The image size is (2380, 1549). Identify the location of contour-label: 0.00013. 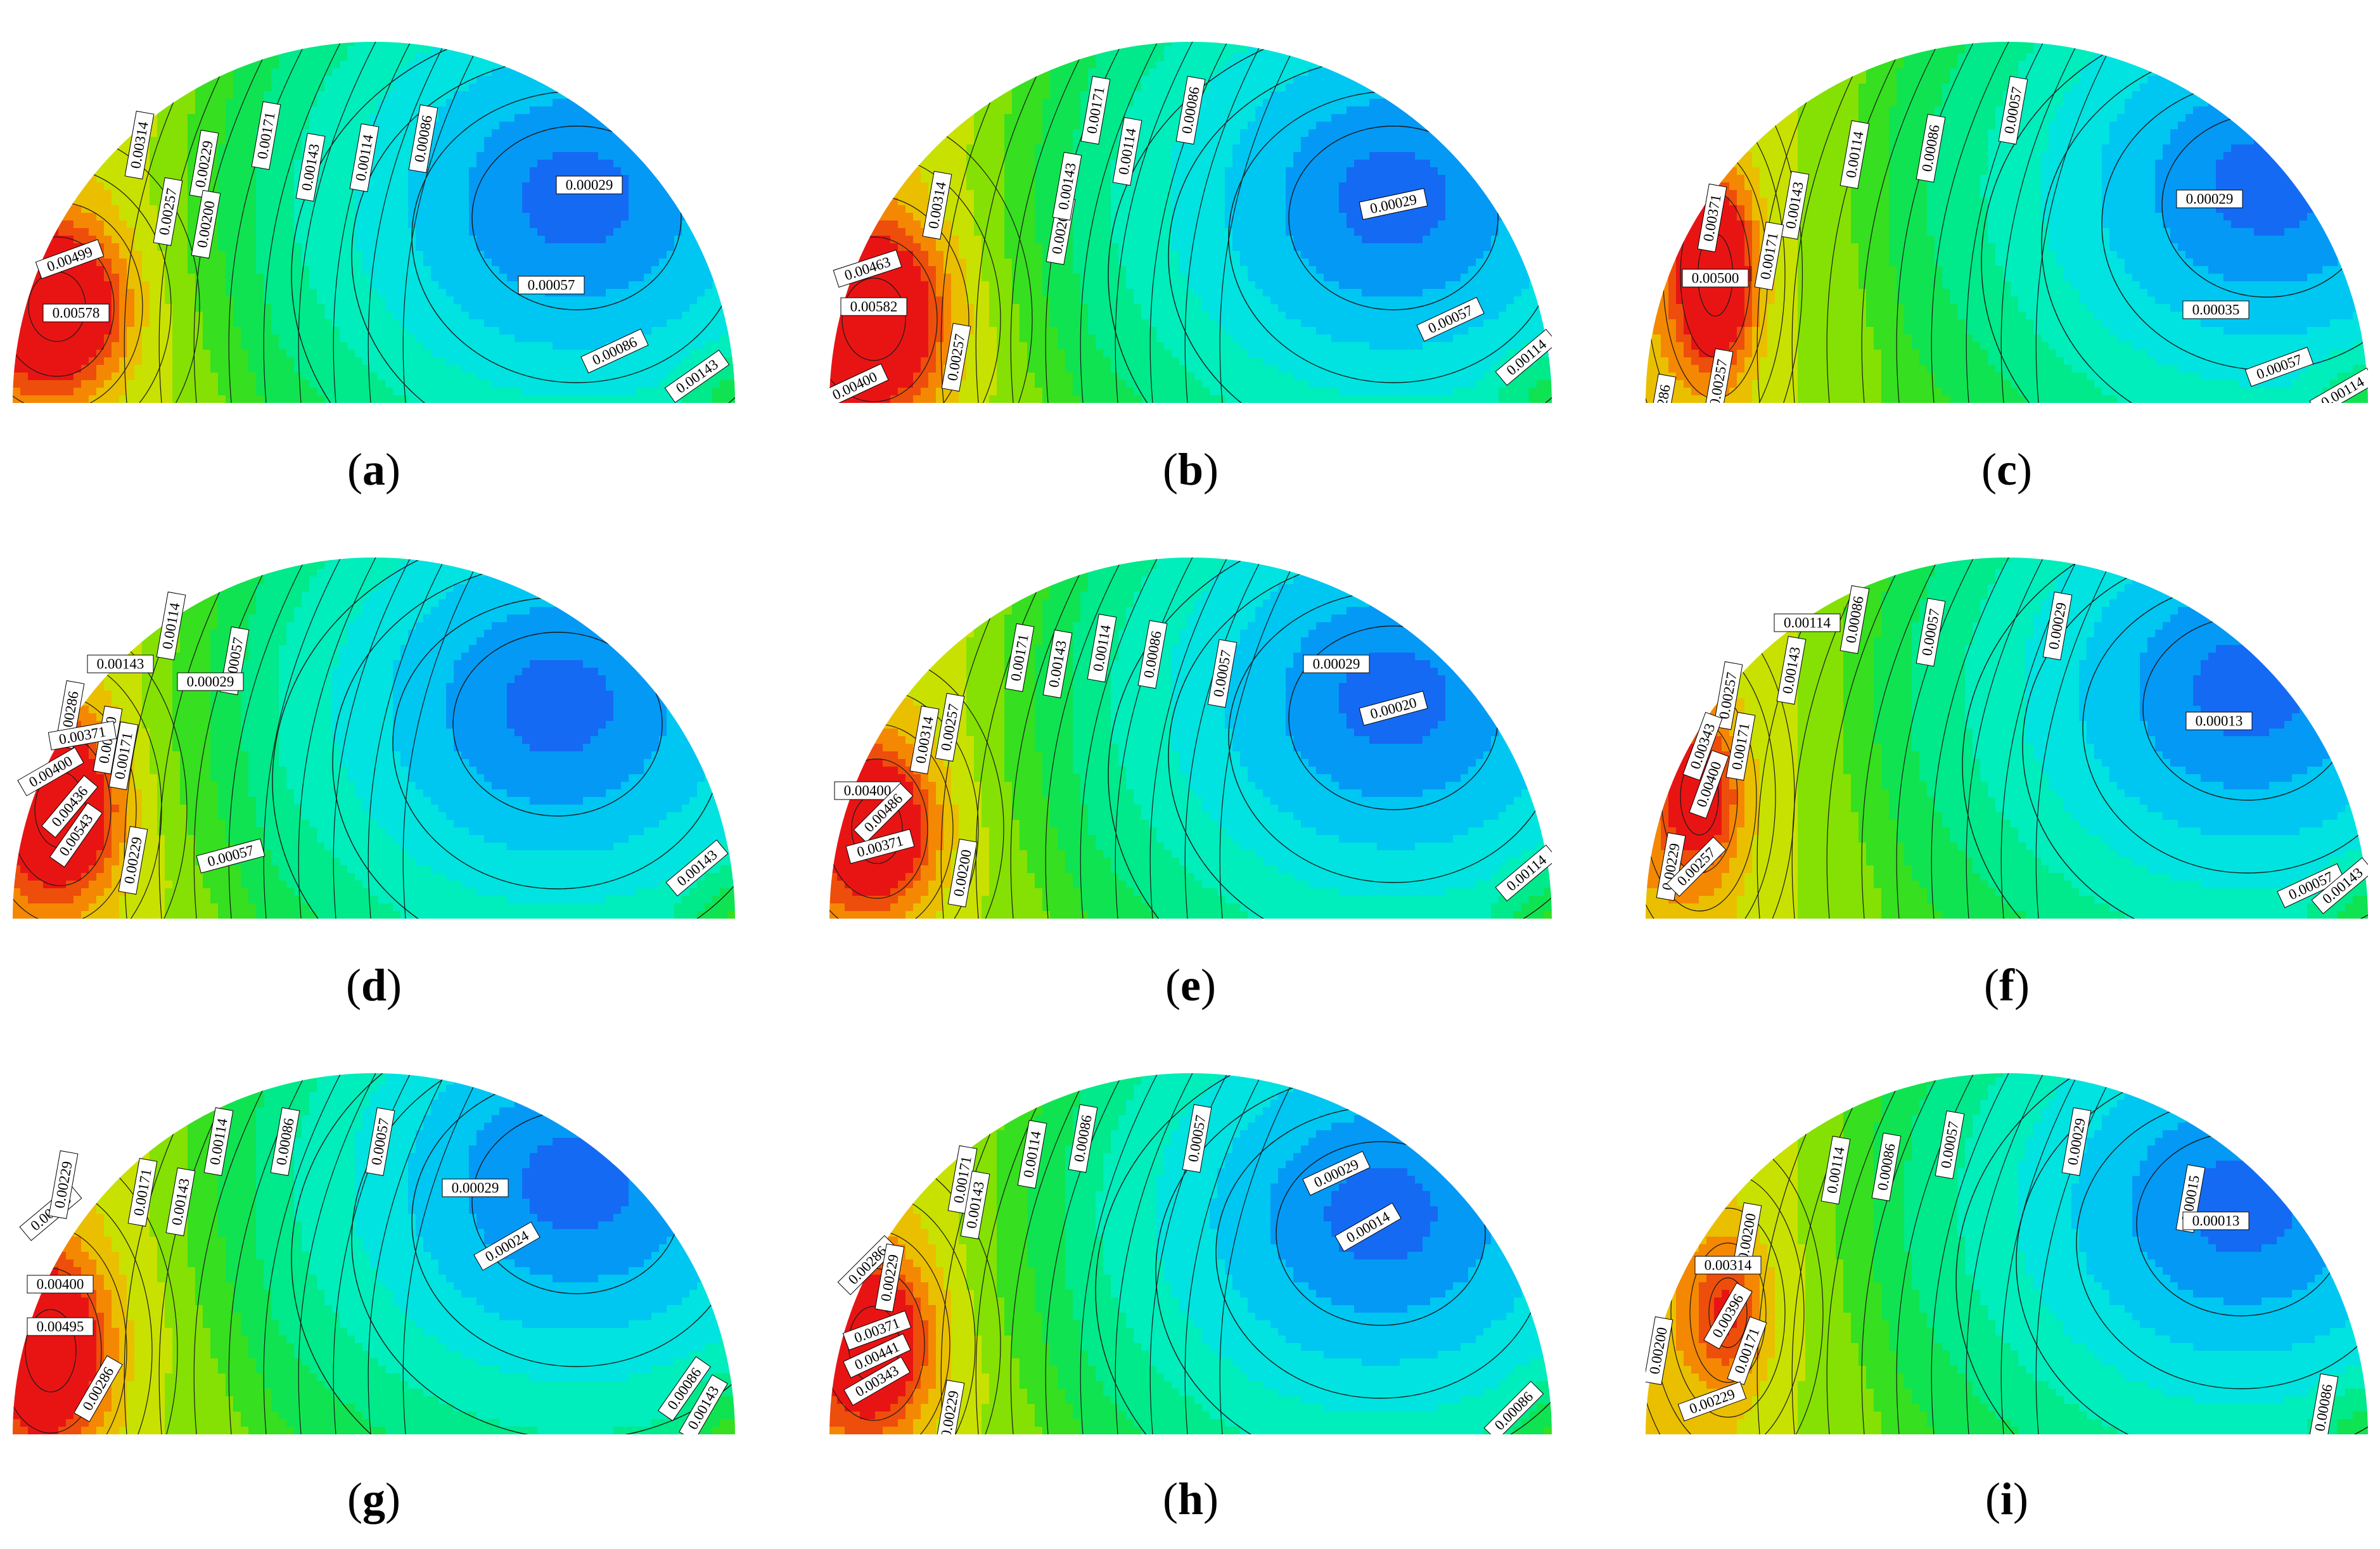
(2216, 1220).